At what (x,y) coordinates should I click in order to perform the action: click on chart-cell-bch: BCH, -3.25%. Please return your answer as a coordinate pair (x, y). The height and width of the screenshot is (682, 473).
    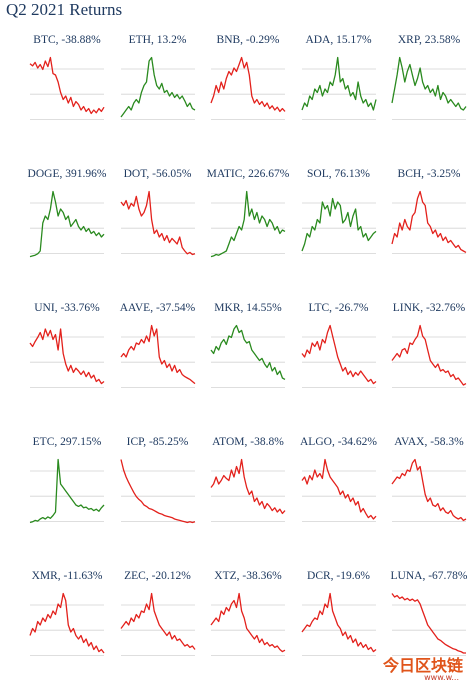
    Looking at the image, I should click on (428, 194).